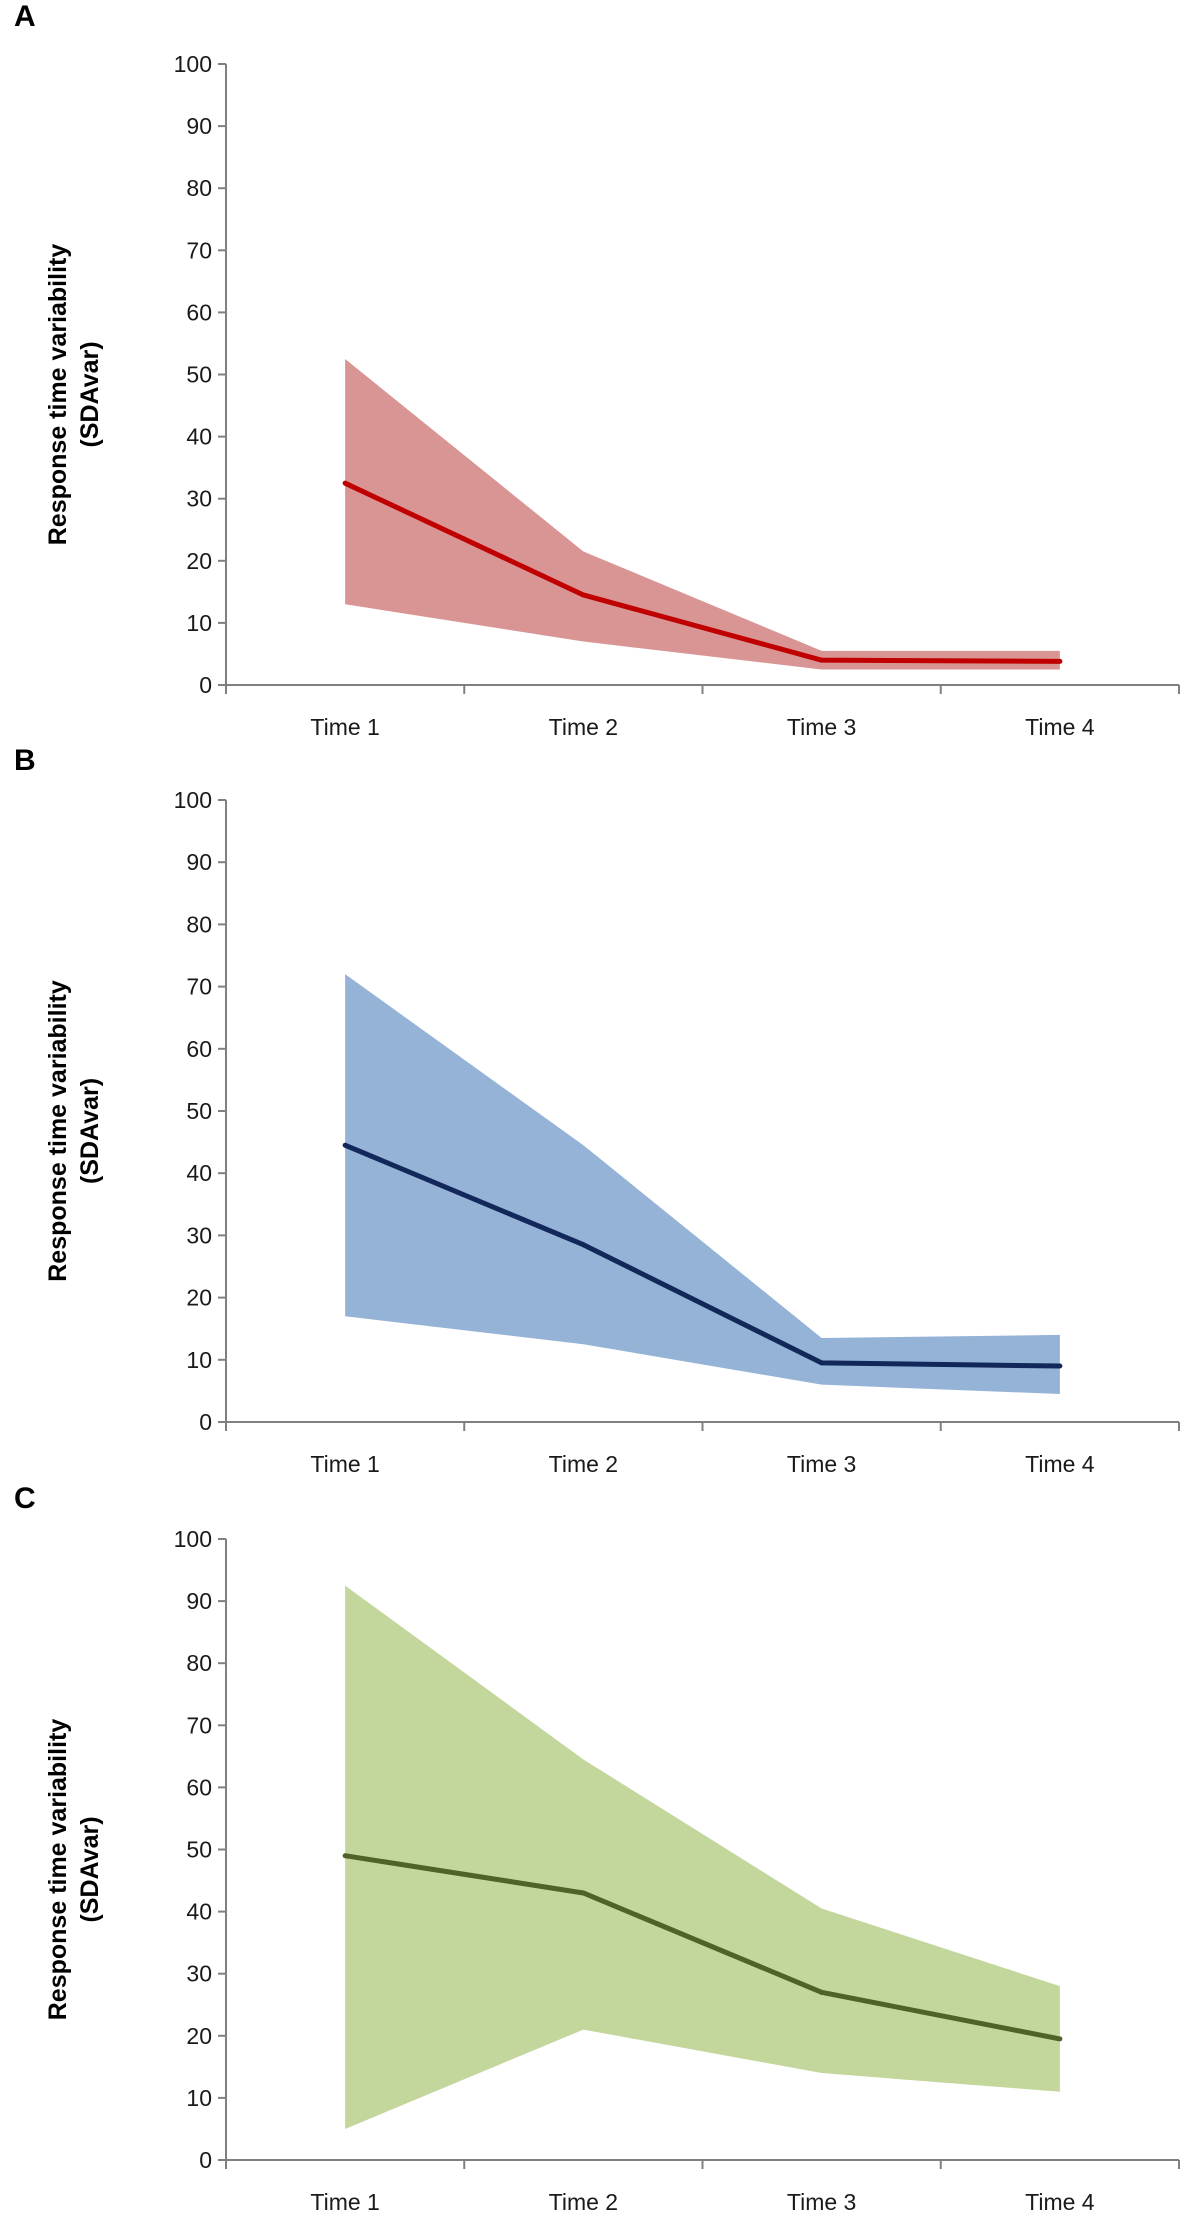 Image resolution: width=1200 pixels, height=2231 pixels. I want to click on panel-label: A, so click(25, 16).